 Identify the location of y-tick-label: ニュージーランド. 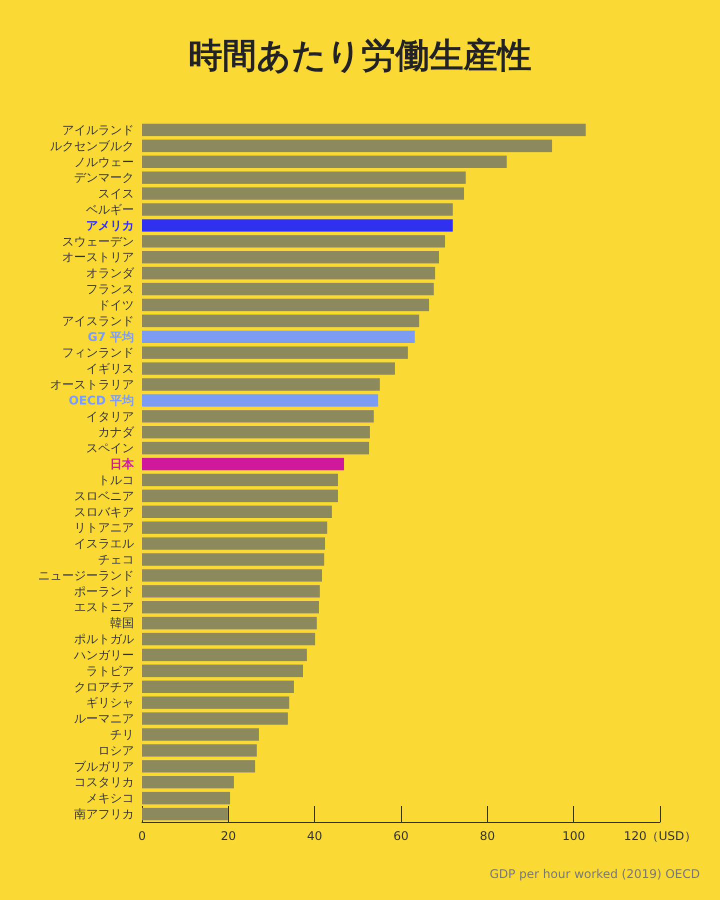
(86, 575).